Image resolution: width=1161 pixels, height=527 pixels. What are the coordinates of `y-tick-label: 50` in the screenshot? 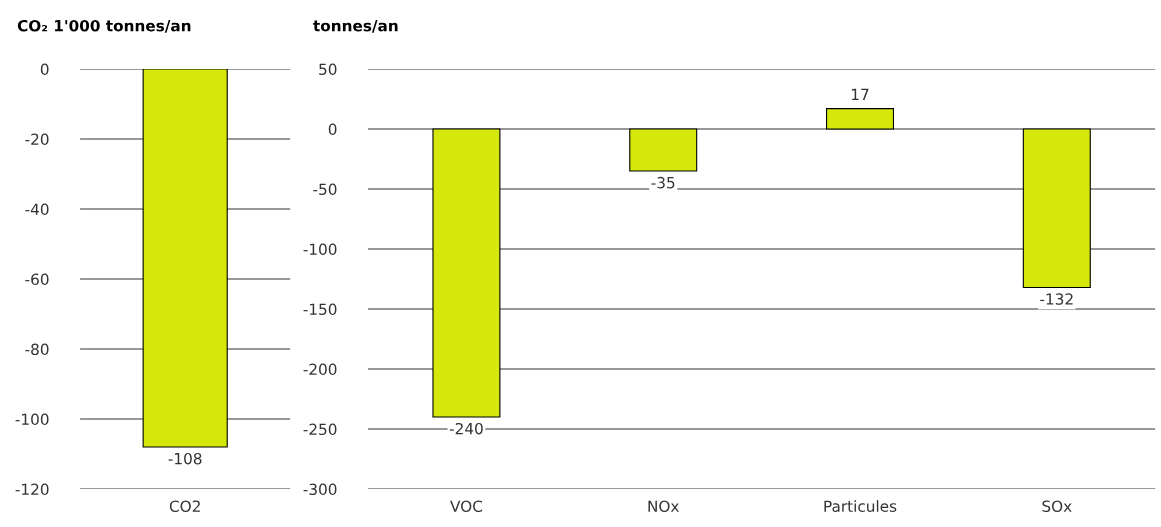 It's located at (328, 69).